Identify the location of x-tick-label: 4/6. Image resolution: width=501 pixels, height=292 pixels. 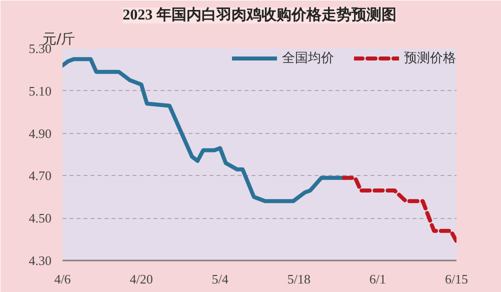
(63, 279).